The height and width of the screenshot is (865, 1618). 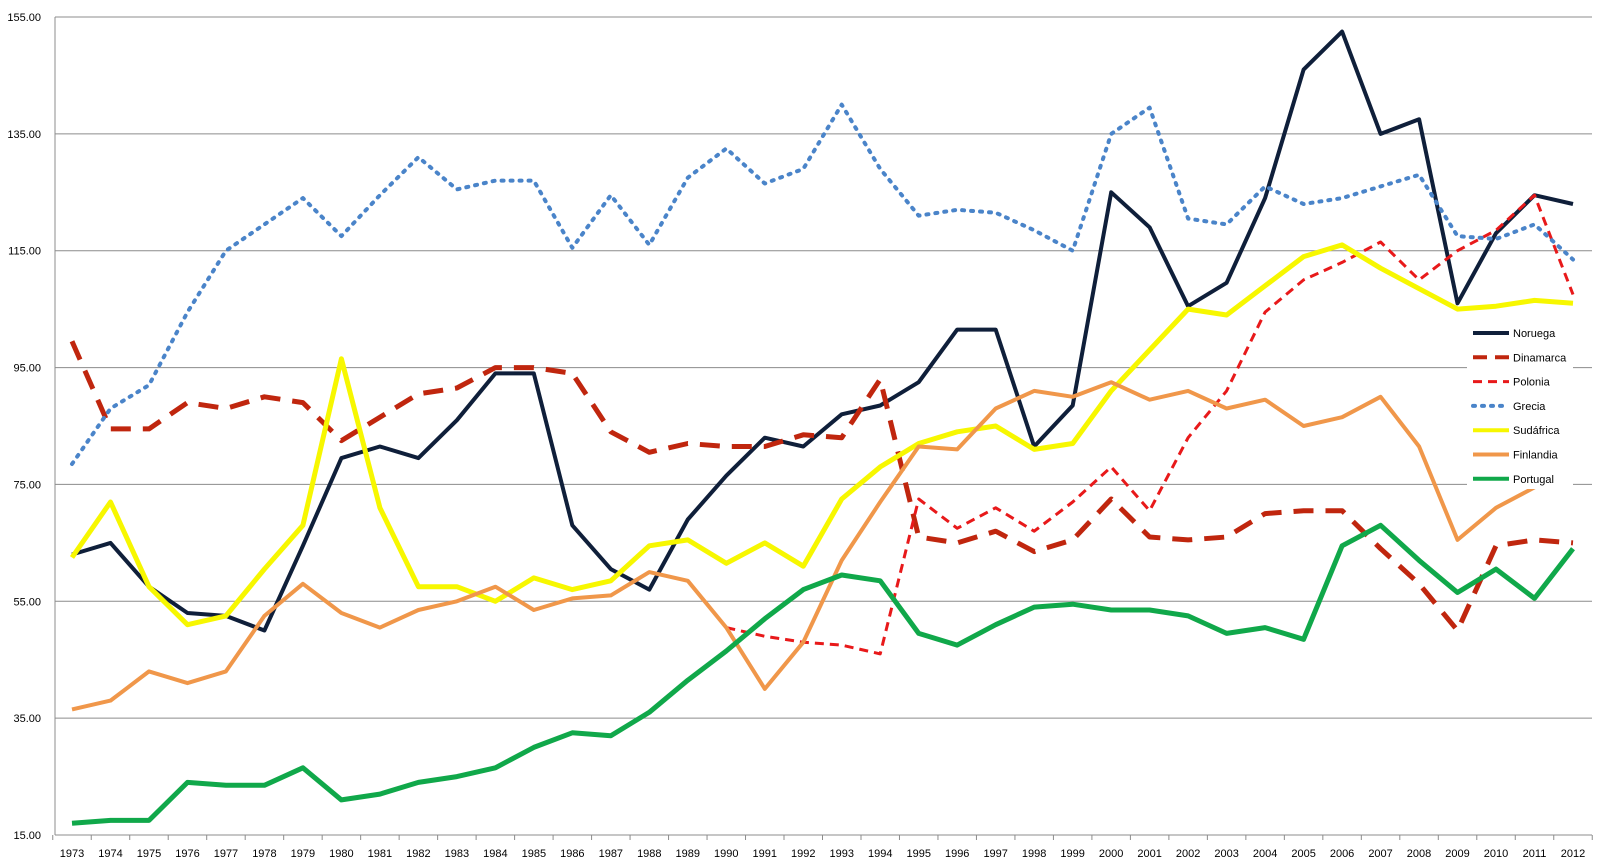 I want to click on x-tick-label: 1978, so click(x=264, y=854).